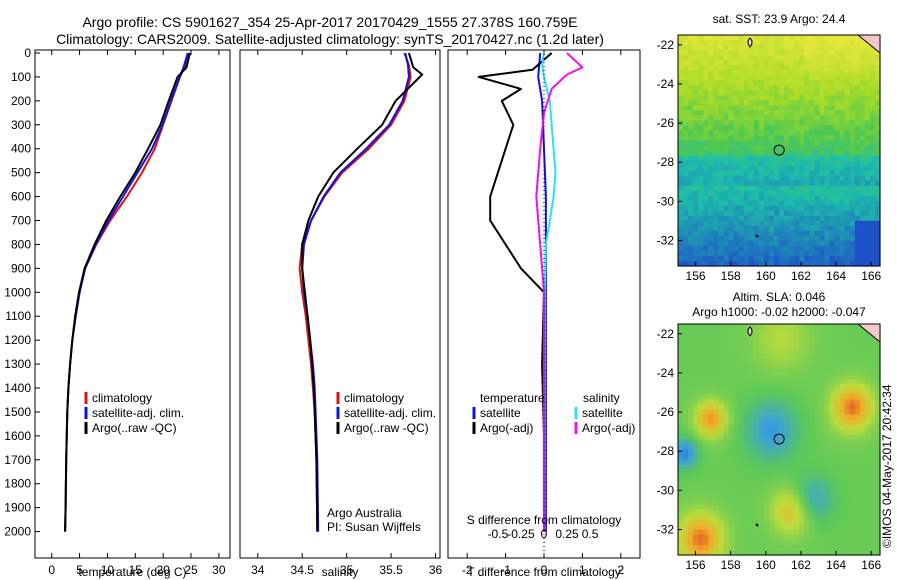 The width and height of the screenshot is (900, 580). What do you see at coordinates (79, 570) in the screenshot?
I see `x-tick-label: 5` at bounding box center [79, 570].